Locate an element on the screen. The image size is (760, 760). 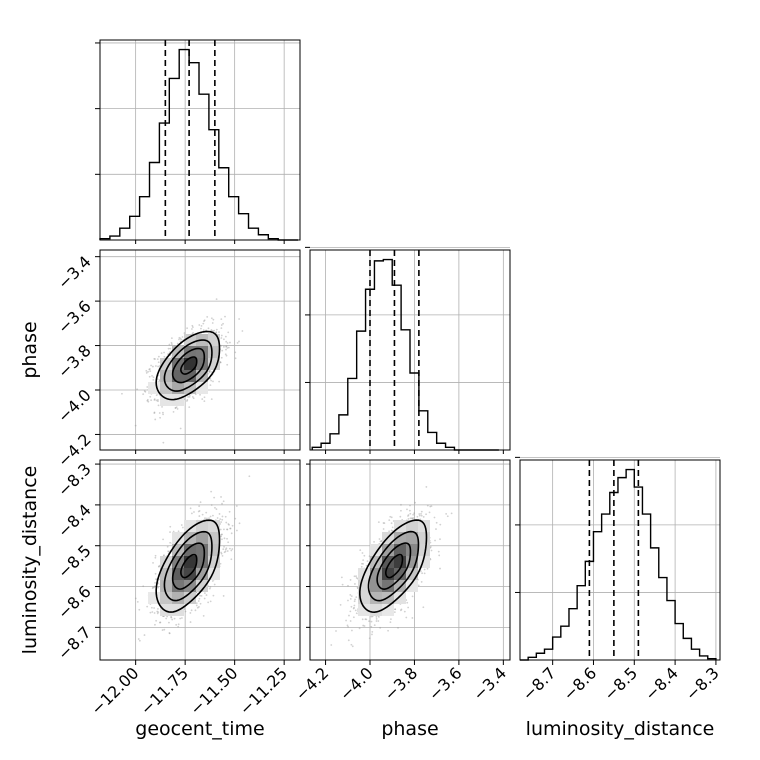
x-axis-title-phase: phase is located at coordinates (409, 729).